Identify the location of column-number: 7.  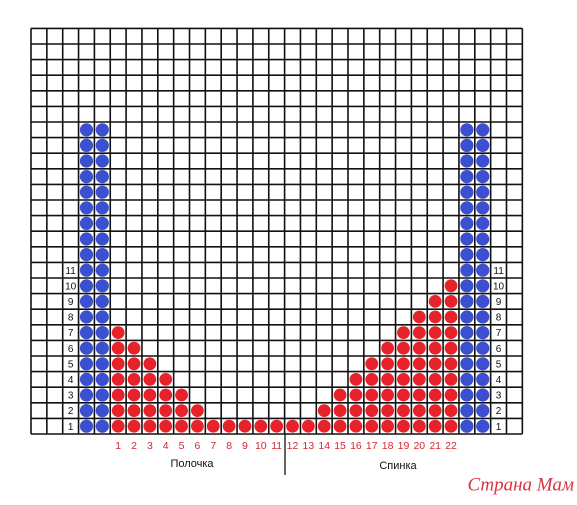
(213, 446).